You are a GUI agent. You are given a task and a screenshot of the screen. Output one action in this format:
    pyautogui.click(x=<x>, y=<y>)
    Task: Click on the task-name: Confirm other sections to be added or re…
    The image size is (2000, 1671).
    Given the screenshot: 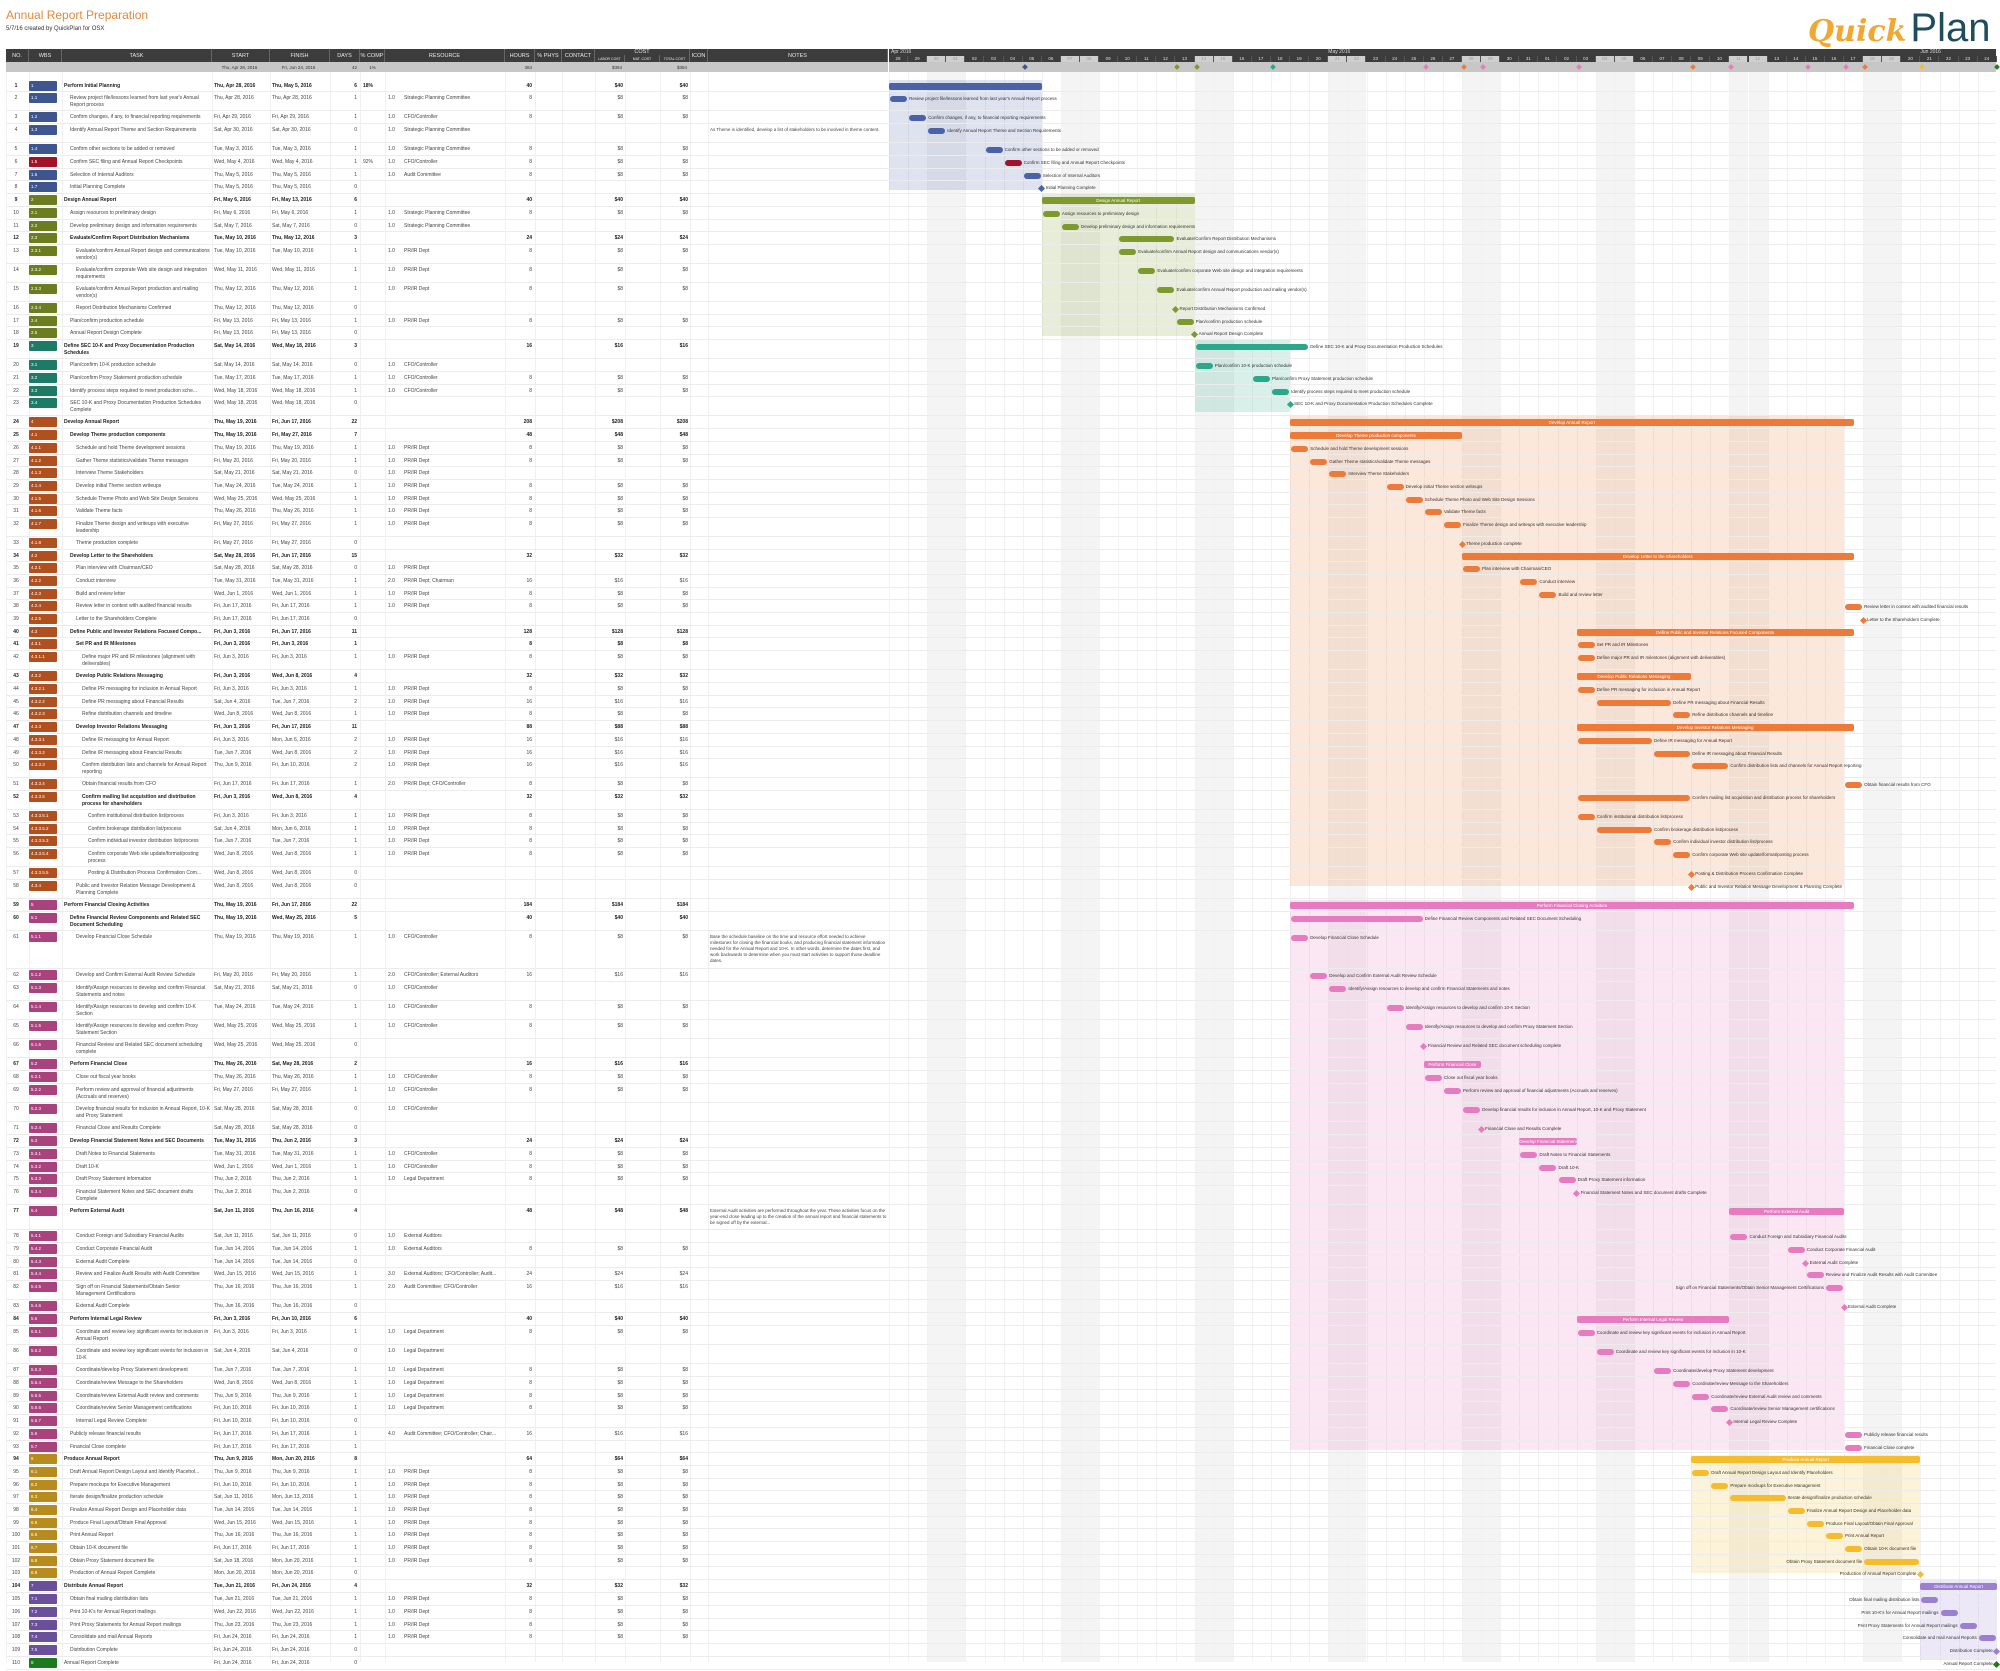 What is the action you would take?
    pyautogui.click(x=122, y=149)
    